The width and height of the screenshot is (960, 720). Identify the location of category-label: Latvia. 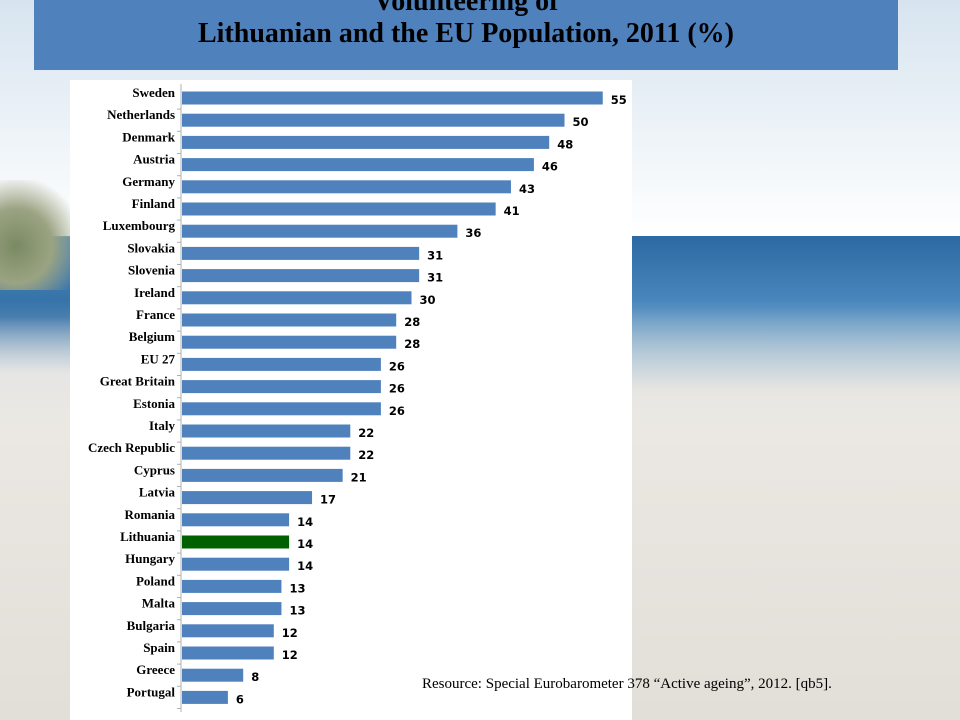
(157, 492).